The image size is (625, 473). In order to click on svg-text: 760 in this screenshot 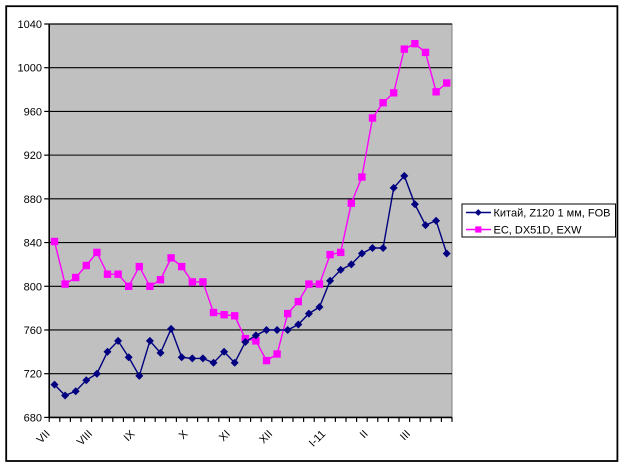, I will do `click(33, 331)`.